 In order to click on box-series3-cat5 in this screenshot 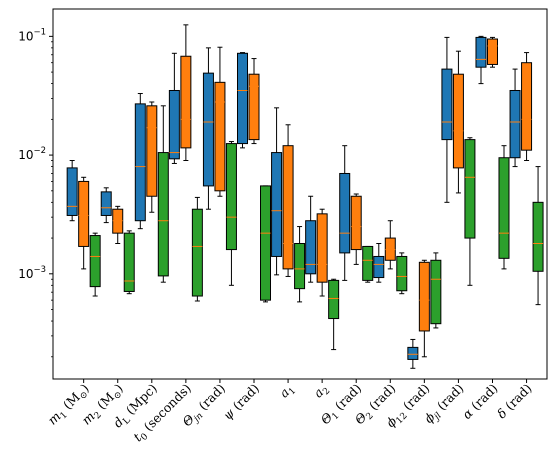, I will do `click(231, 213)`.